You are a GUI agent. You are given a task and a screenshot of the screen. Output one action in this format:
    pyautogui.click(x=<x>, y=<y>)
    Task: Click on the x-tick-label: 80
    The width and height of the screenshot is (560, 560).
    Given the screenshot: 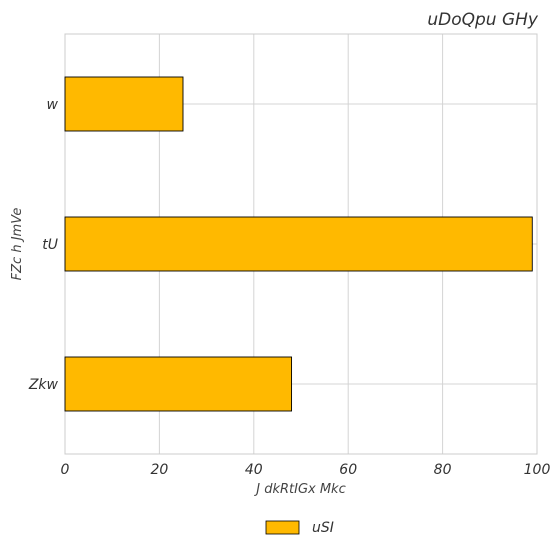 What is the action you would take?
    pyautogui.click(x=443, y=470)
    